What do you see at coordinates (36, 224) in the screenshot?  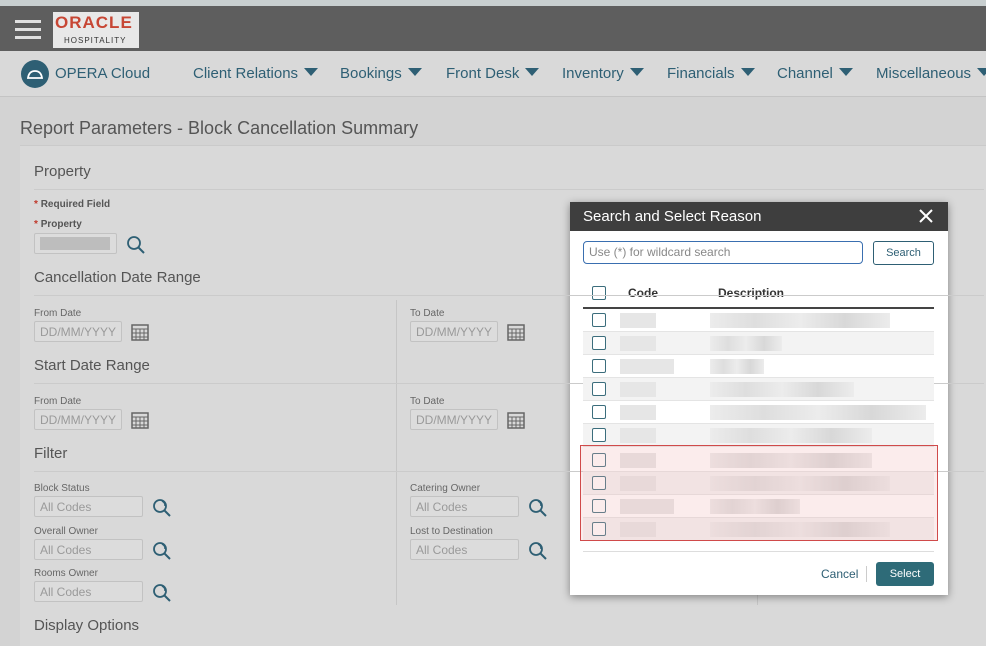 I see `required-marker: *` at bounding box center [36, 224].